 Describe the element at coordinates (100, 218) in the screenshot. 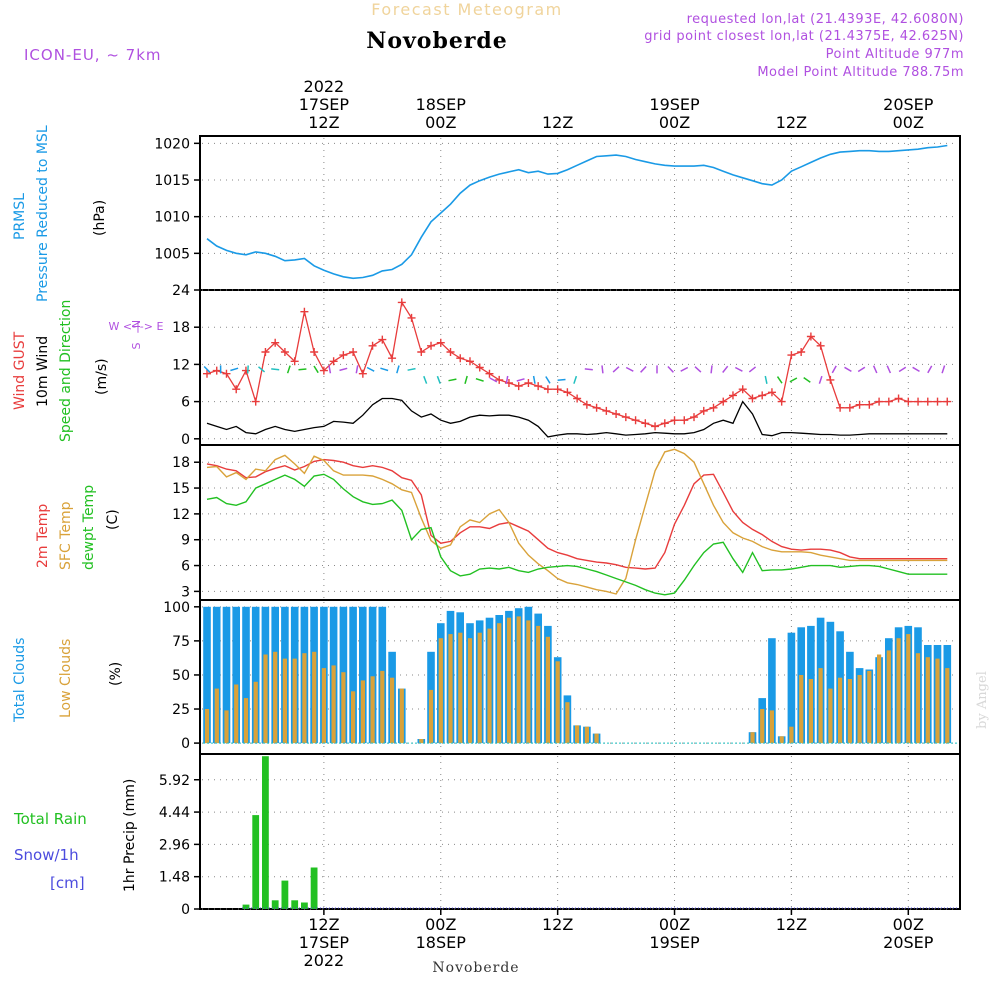

I see `label-hpa: (hPa)` at that location.